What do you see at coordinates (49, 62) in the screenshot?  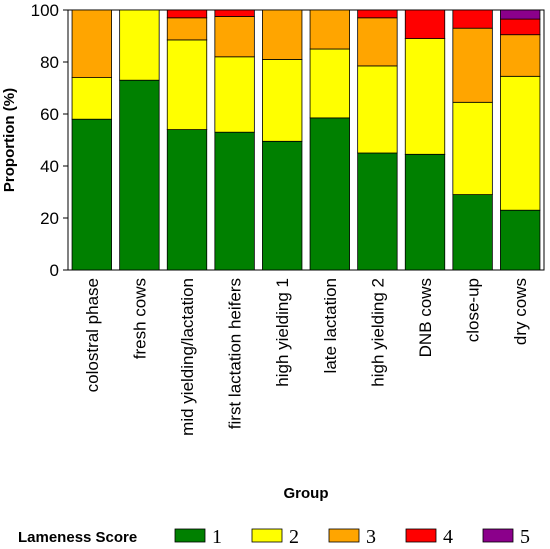 I see `y-tick-label: 80` at bounding box center [49, 62].